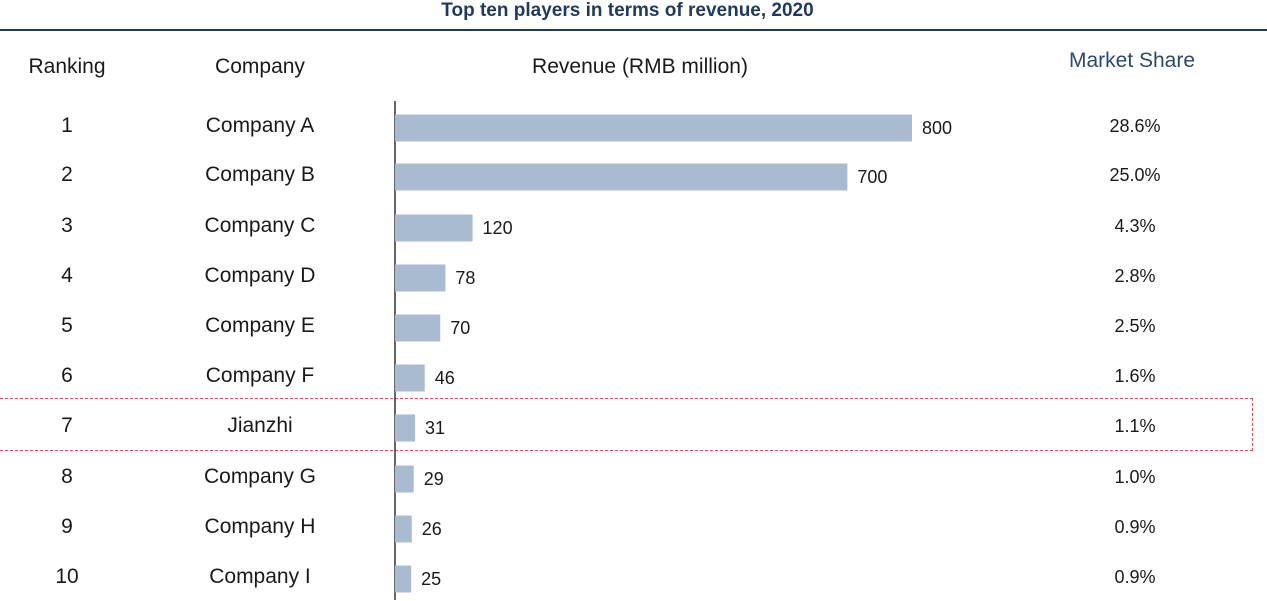  Describe the element at coordinates (260, 225) in the screenshot. I see `company-cell: Company C` at that location.